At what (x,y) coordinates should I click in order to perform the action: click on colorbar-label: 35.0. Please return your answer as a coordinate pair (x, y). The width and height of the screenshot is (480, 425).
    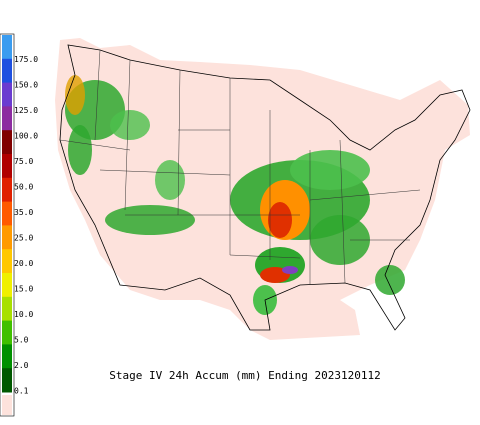
    Looking at the image, I should click on (23, 212).